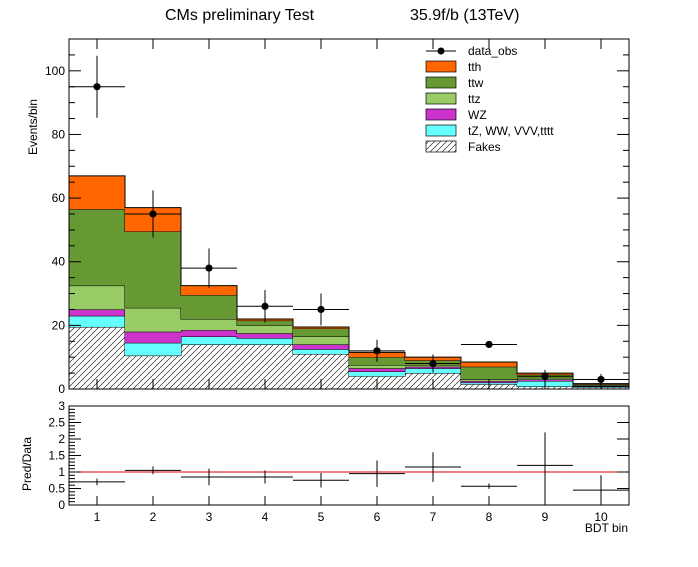 This screenshot has height=567, width=698. What do you see at coordinates (56, 423) in the screenshot?
I see `ratio-y-tick-label: 2.5` at bounding box center [56, 423].